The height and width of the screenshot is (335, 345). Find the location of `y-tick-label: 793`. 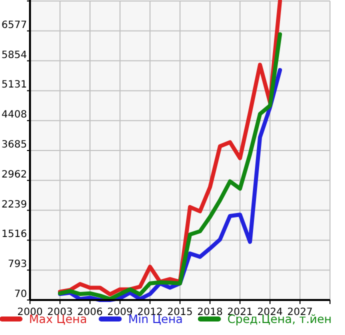

y-tick-label: 793 is located at coordinates (17, 264).